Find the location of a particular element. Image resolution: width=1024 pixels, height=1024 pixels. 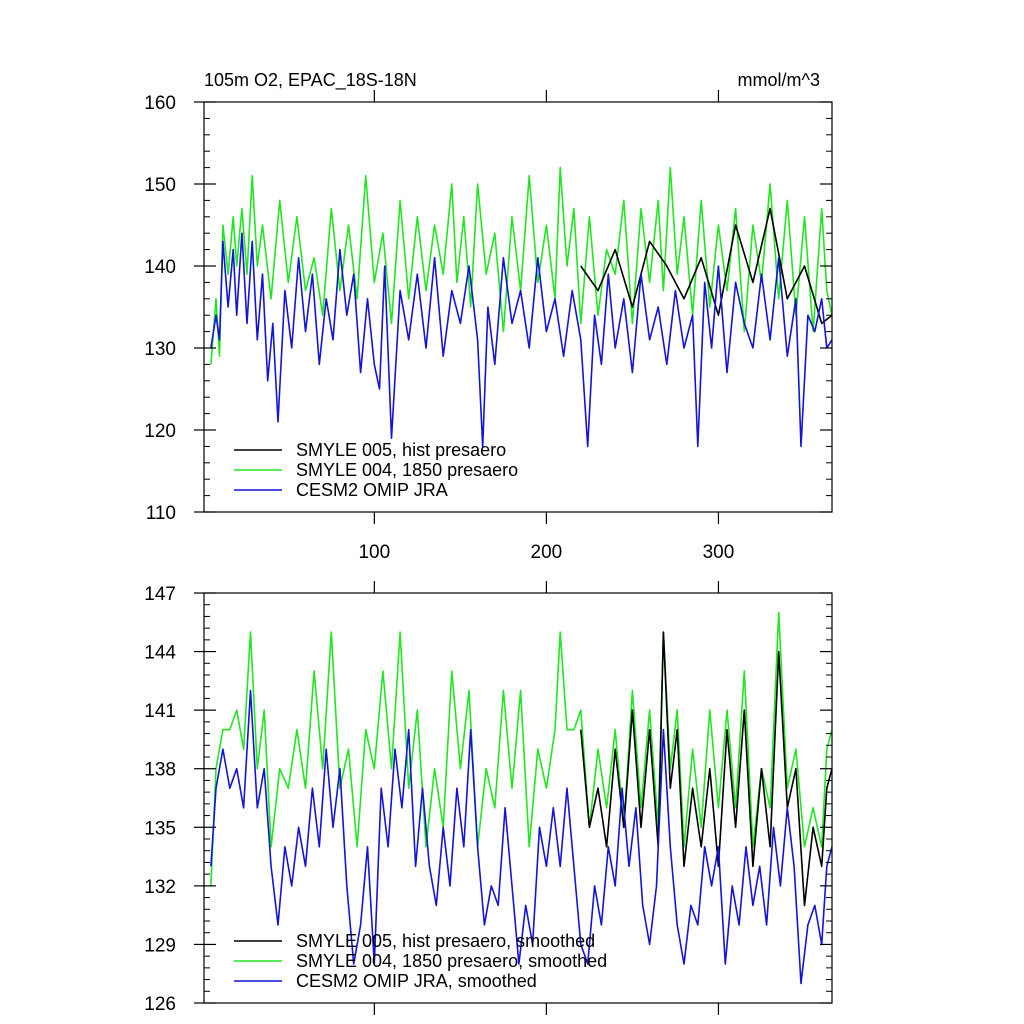

y-tick-label: 140 is located at coordinates (160, 267).